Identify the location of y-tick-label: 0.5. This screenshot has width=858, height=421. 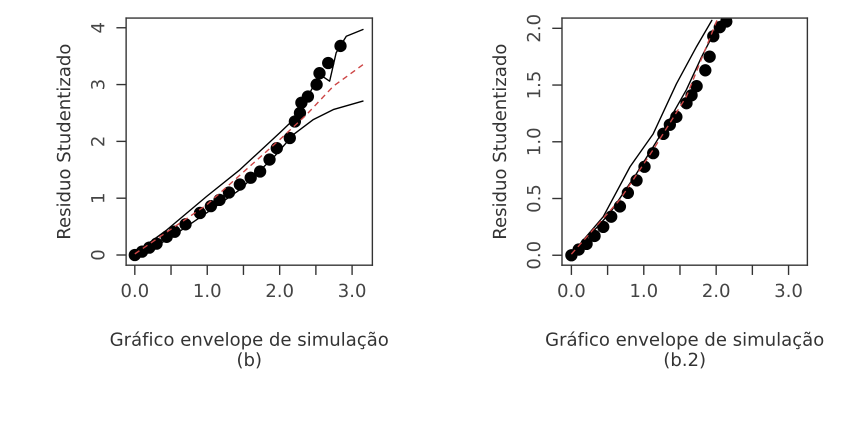
(533, 199).